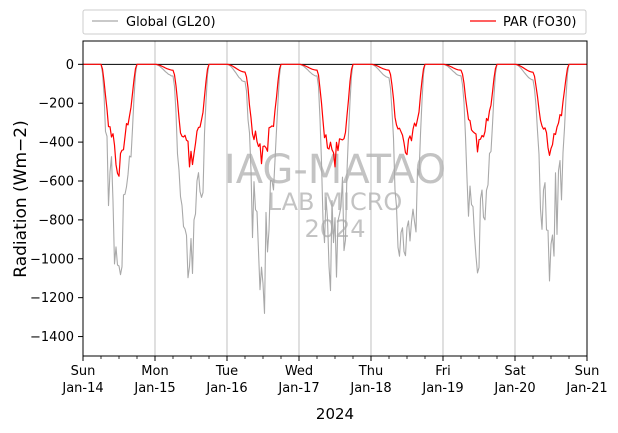  Describe the element at coordinates (226, 371) in the screenshot. I see `x-tick-label-day: Tue` at that location.